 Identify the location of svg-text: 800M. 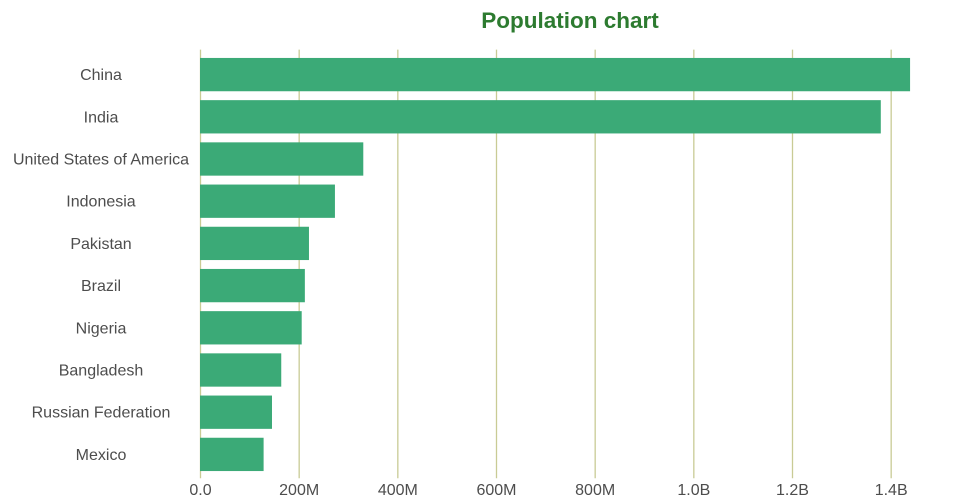
(595, 490).